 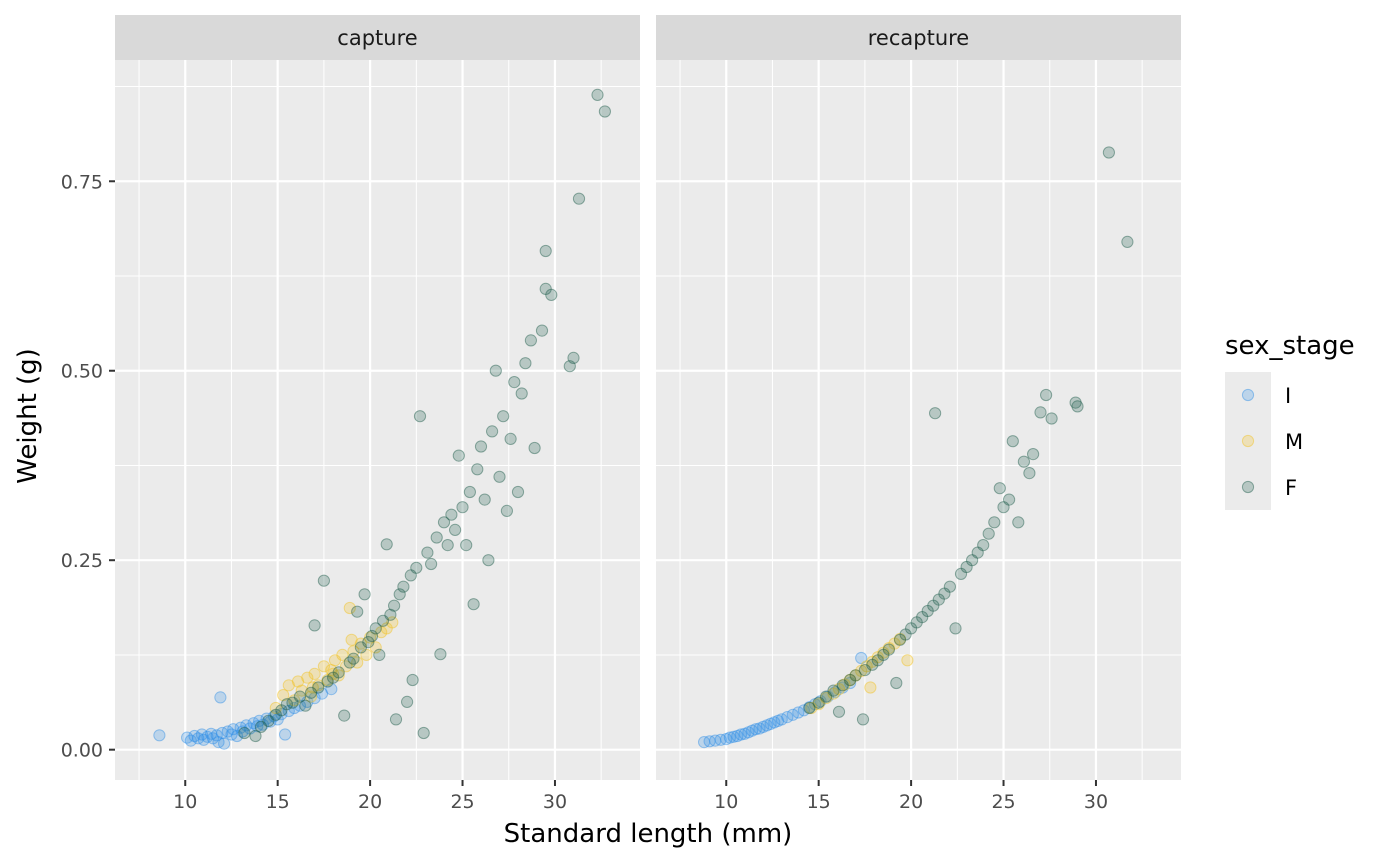 What do you see at coordinates (377, 37) in the screenshot?
I see `facet-strip` at bounding box center [377, 37].